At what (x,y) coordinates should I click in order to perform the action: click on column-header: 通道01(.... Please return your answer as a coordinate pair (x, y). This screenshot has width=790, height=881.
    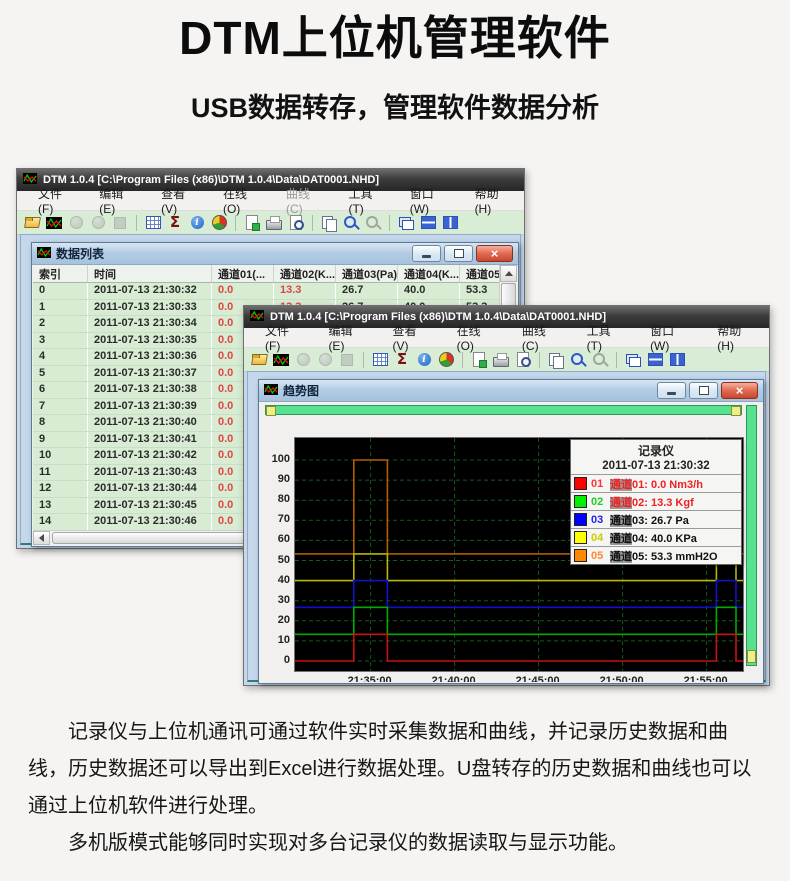
    Looking at the image, I should click on (243, 273).